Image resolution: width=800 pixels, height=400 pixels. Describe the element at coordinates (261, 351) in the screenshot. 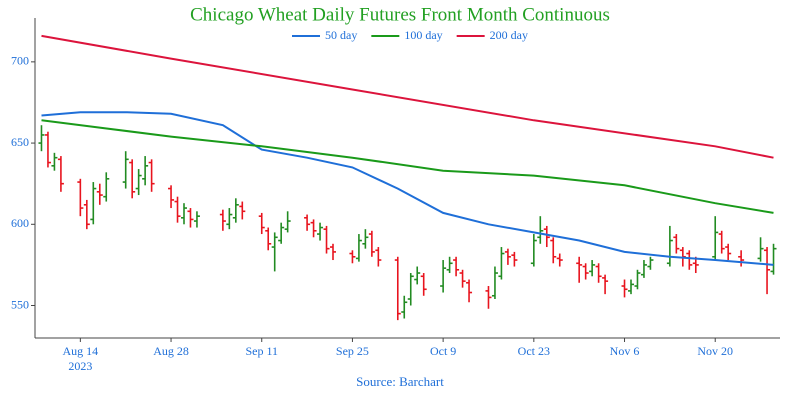

I see `x-tick-label: Sep 11` at that location.